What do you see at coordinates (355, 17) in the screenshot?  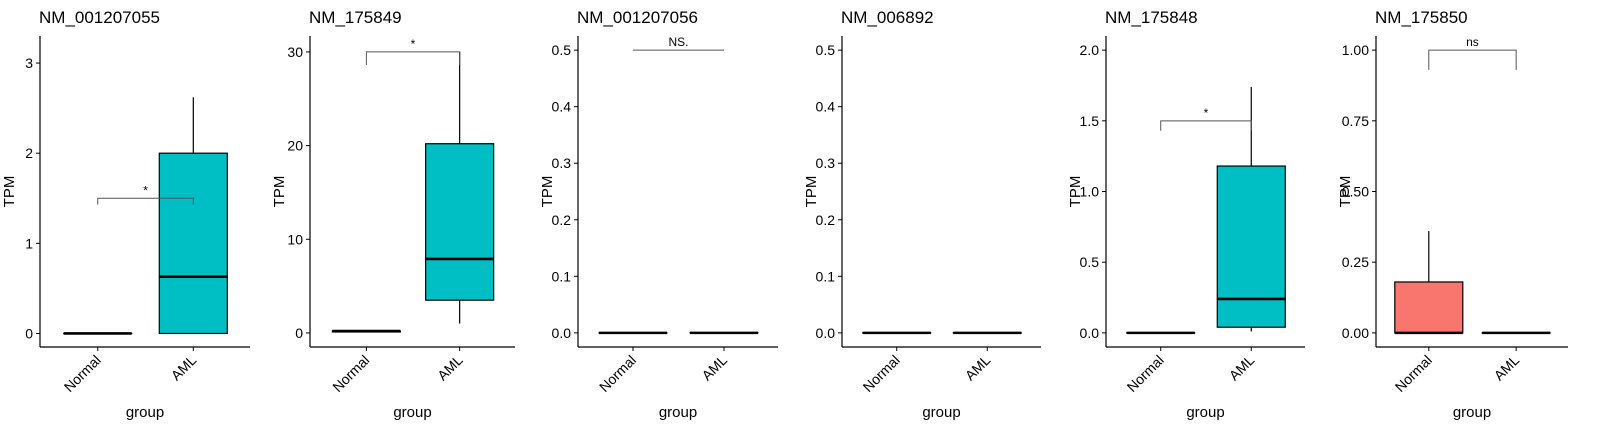 I see `chart-title: NM_175849` at bounding box center [355, 17].